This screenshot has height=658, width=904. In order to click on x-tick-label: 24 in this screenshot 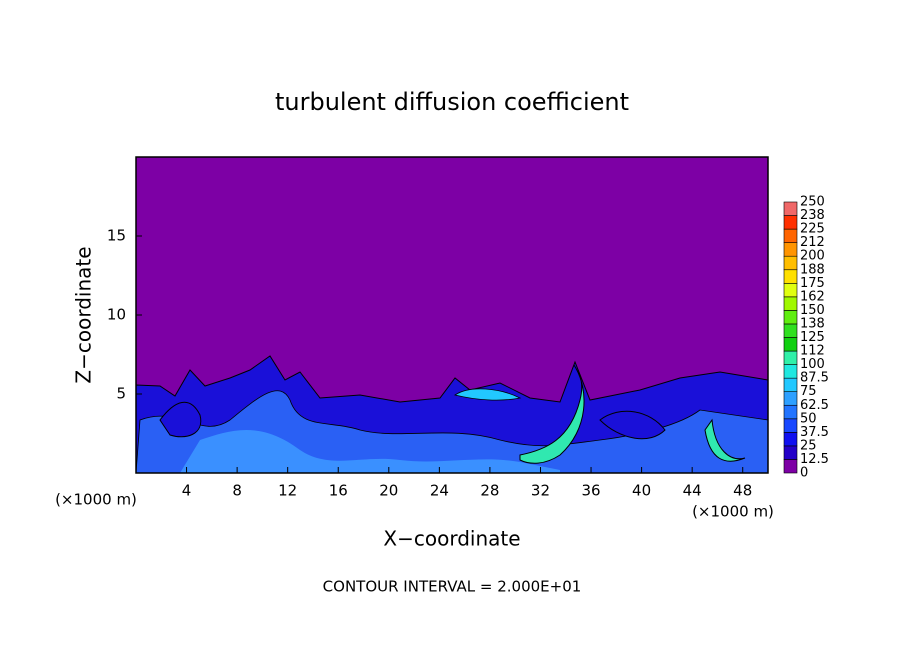, I will do `click(439, 491)`.